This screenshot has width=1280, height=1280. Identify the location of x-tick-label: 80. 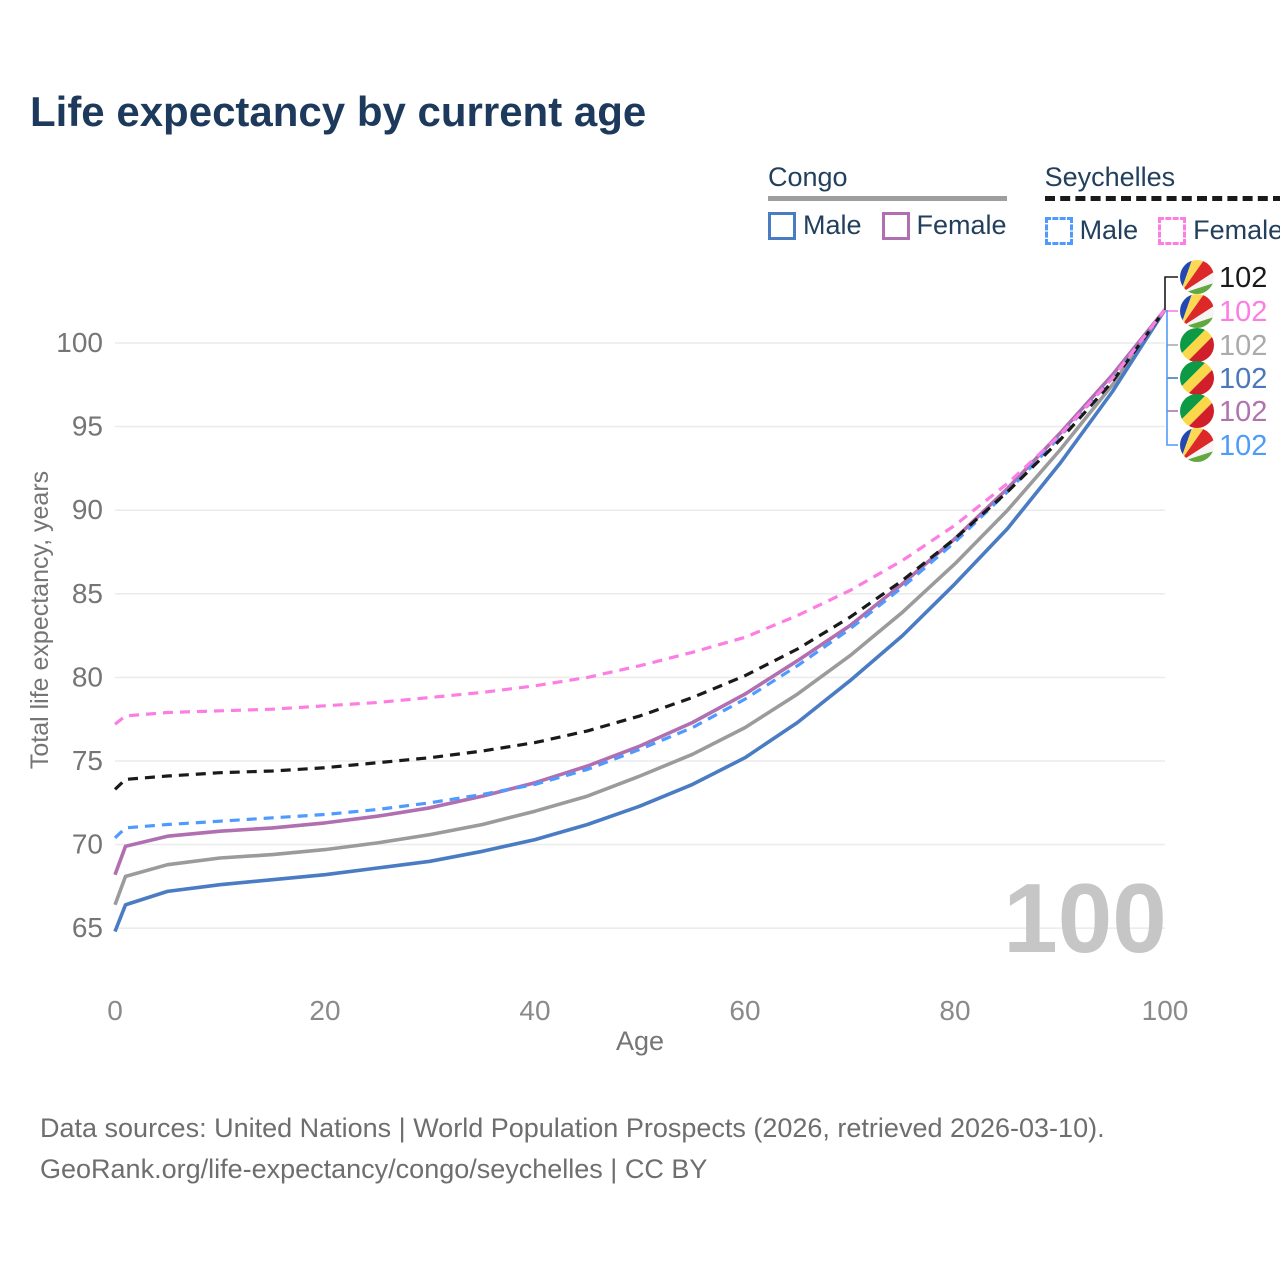
(954, 1010).